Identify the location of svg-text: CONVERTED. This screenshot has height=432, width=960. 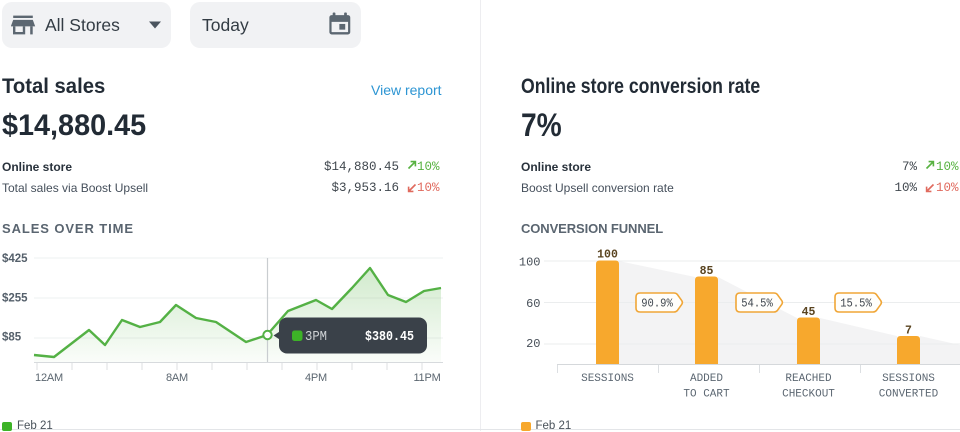
(909, 395).